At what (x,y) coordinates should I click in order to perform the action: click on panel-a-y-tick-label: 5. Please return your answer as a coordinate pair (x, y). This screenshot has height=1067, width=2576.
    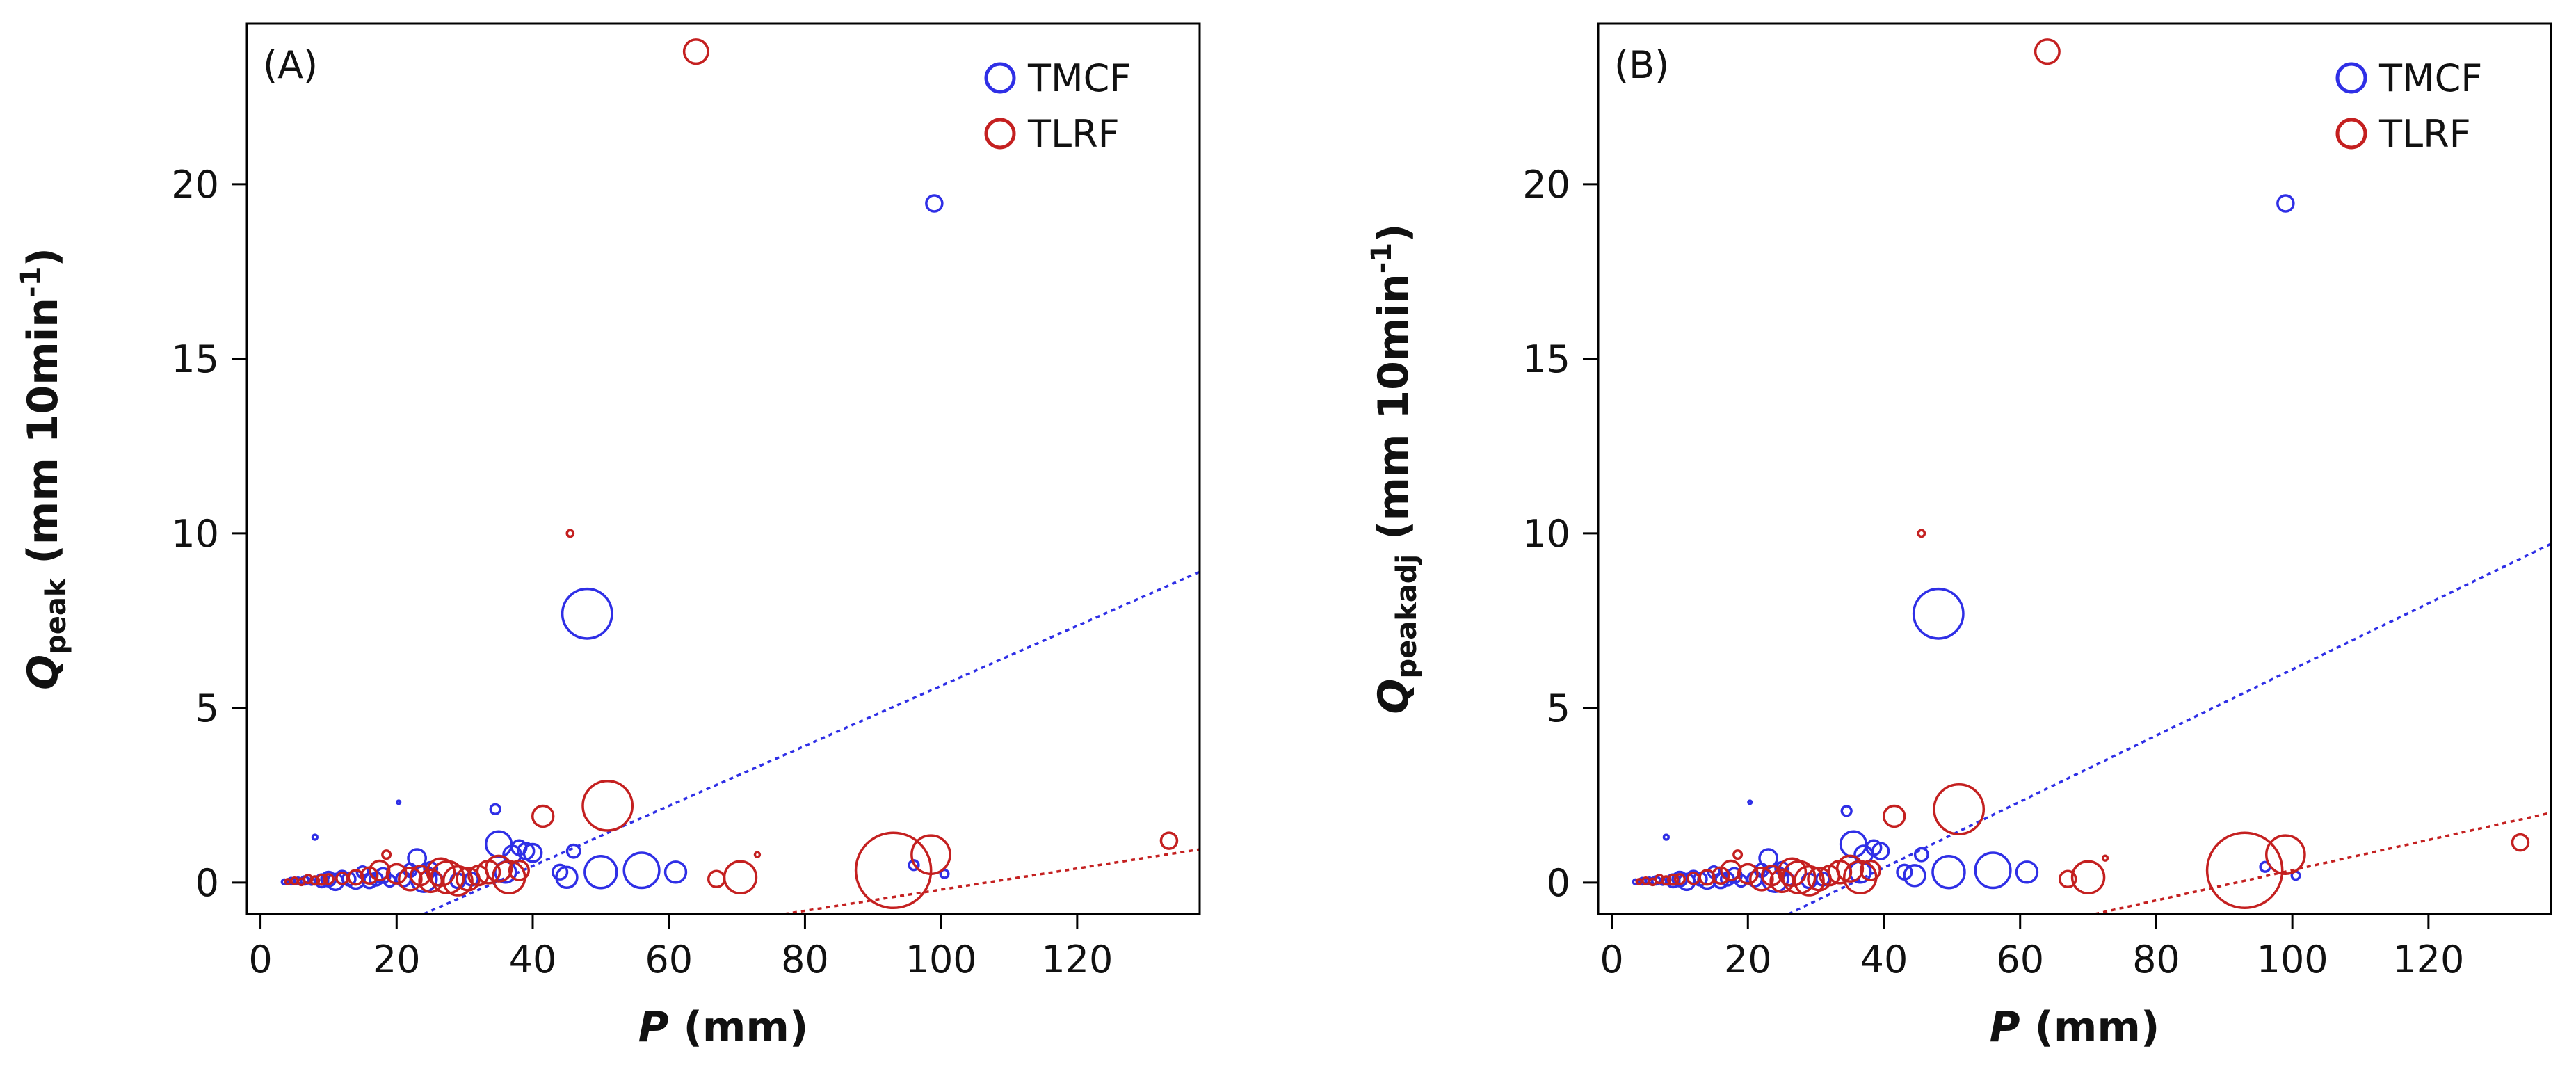
    Looking at the image, I should click on (207, 708).